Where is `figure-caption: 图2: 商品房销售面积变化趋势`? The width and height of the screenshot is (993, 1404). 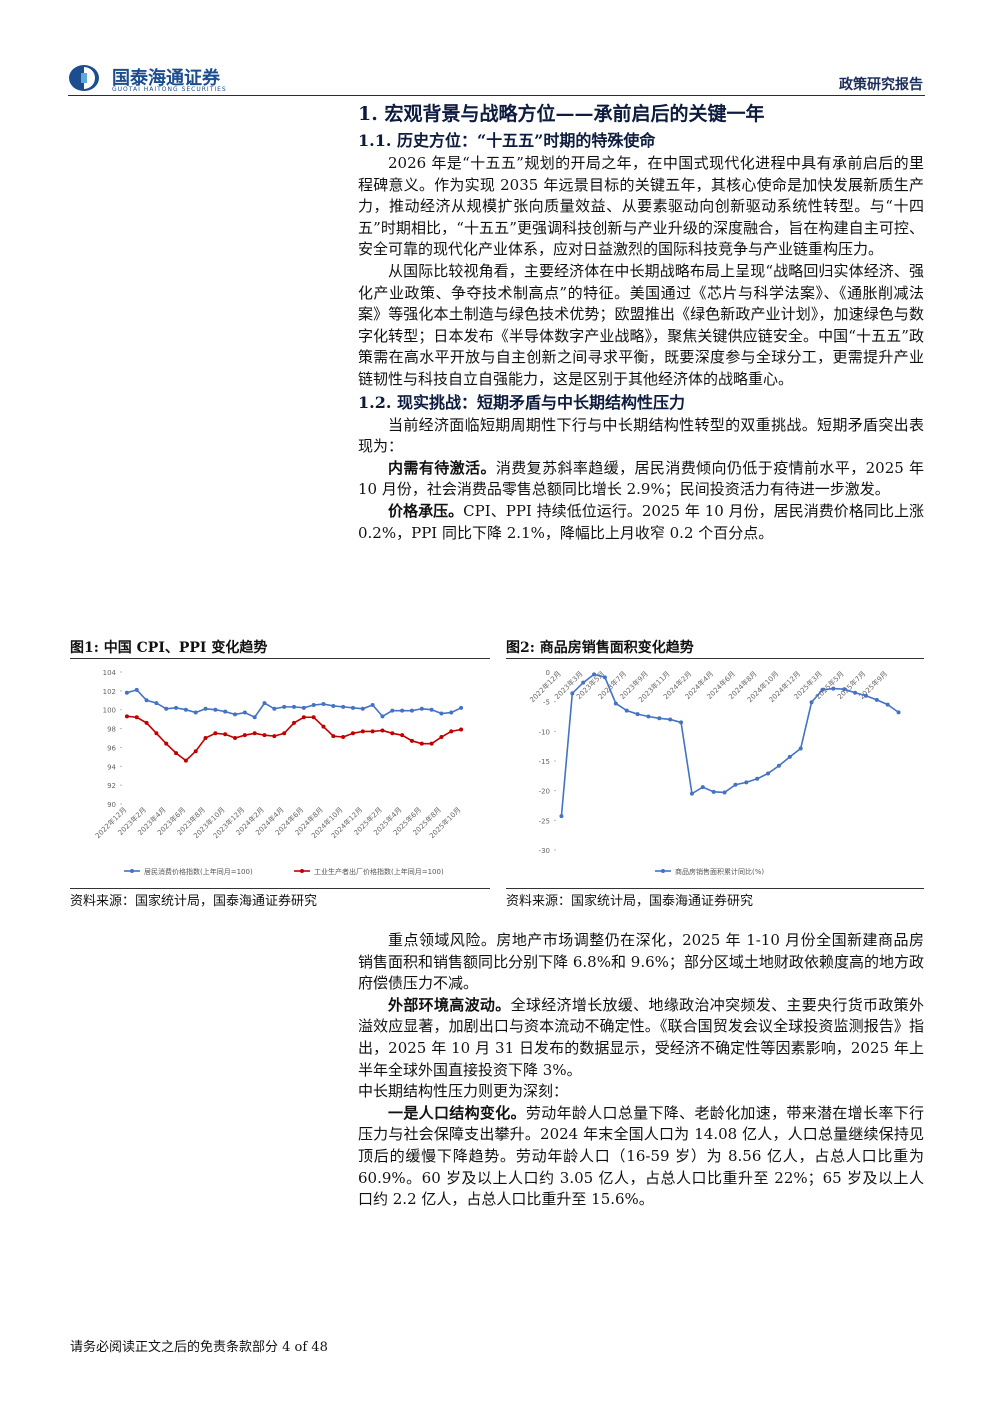
figure-caption: 图2: 商品房销售面积变化趋势 is located at coordinates (600, 648).